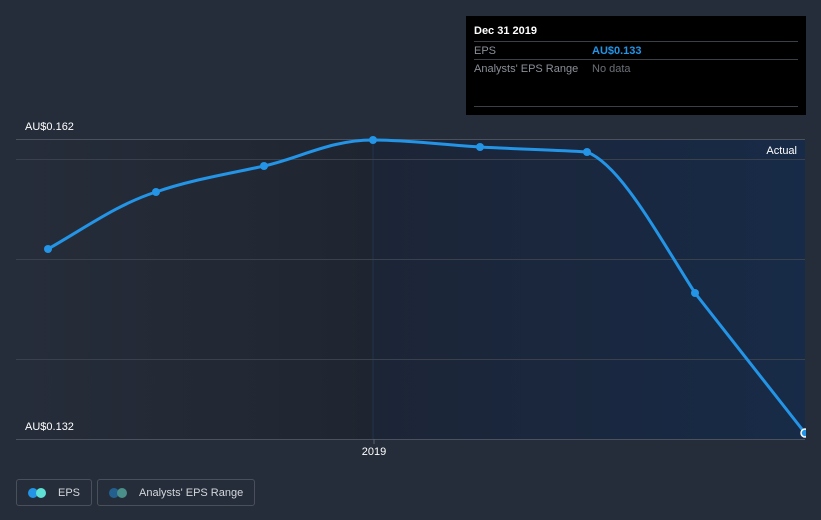 This screenshot has height=520, width=821. I want to click on tooltip-row-eps: EPS AU$0.133, so click(636, 50).